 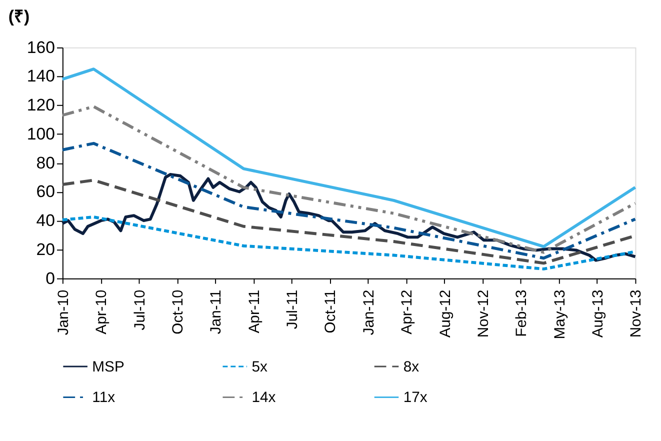 I want to click on y-tick-label: 140, so click(x=40, y=76).